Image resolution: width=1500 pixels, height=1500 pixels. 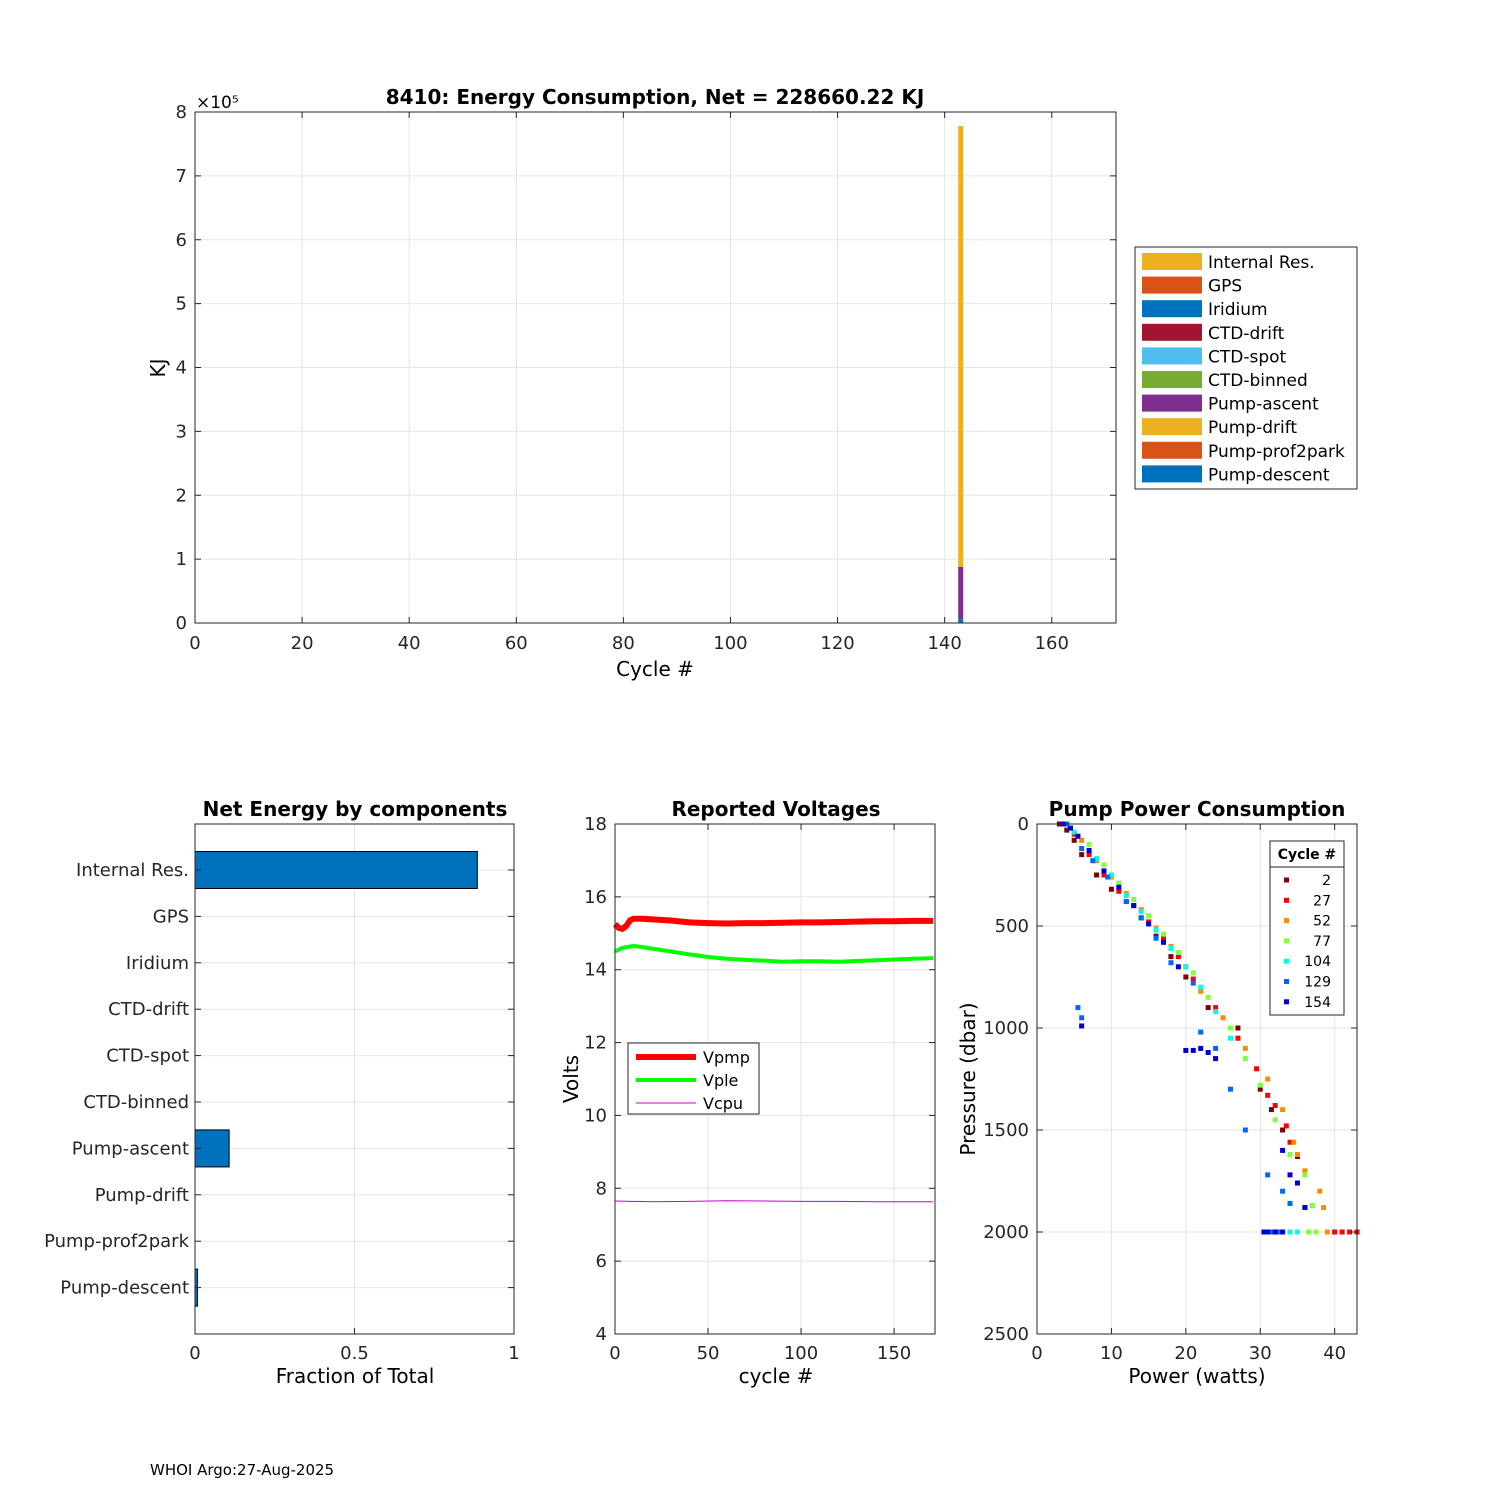 What do you see at coordinates (571, 1079) in the screenshot?
I see `voltages-ylabel: Volts` at bounding box center [571, 1079].